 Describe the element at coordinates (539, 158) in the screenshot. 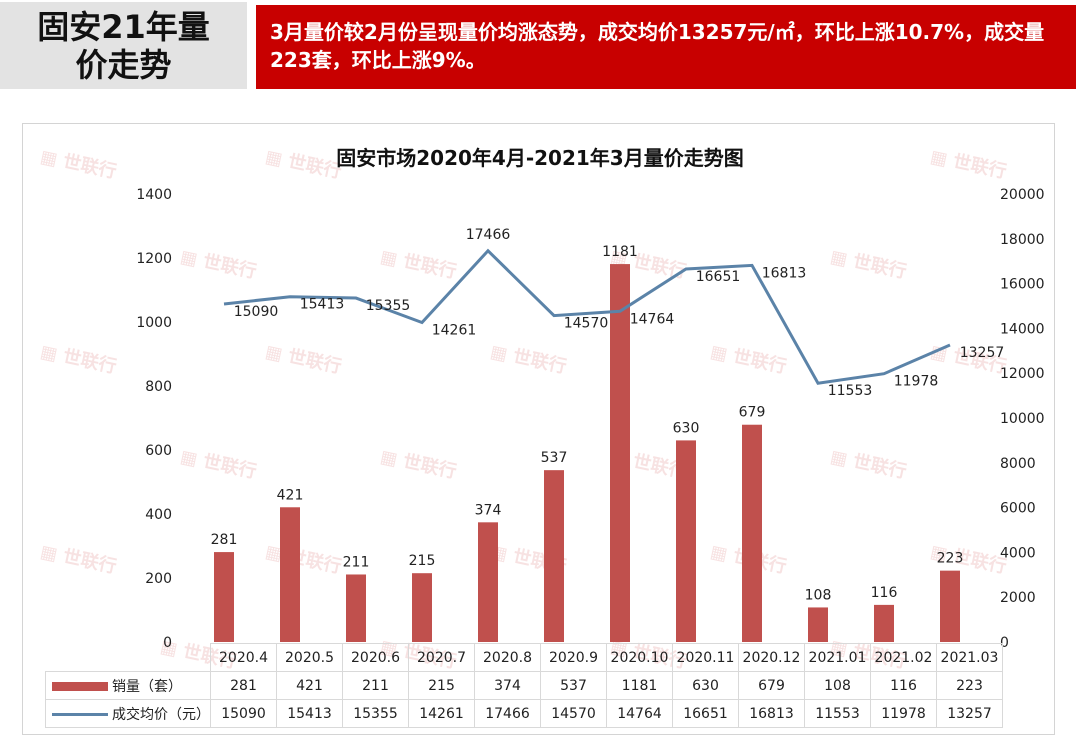

I see `chart-title: 固安市场2020年4月-2021年3月量价走势图` at that location.